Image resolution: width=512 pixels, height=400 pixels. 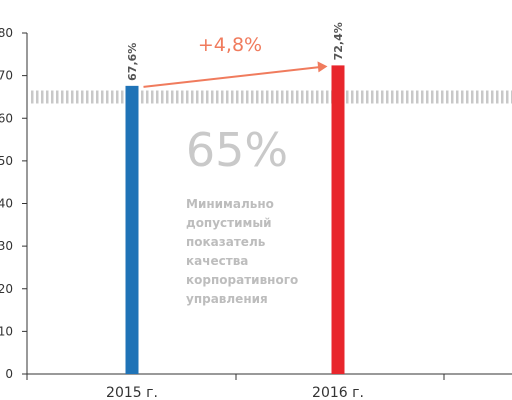 I want to click on y-tick-label: 50, so click(x=6, y=161).